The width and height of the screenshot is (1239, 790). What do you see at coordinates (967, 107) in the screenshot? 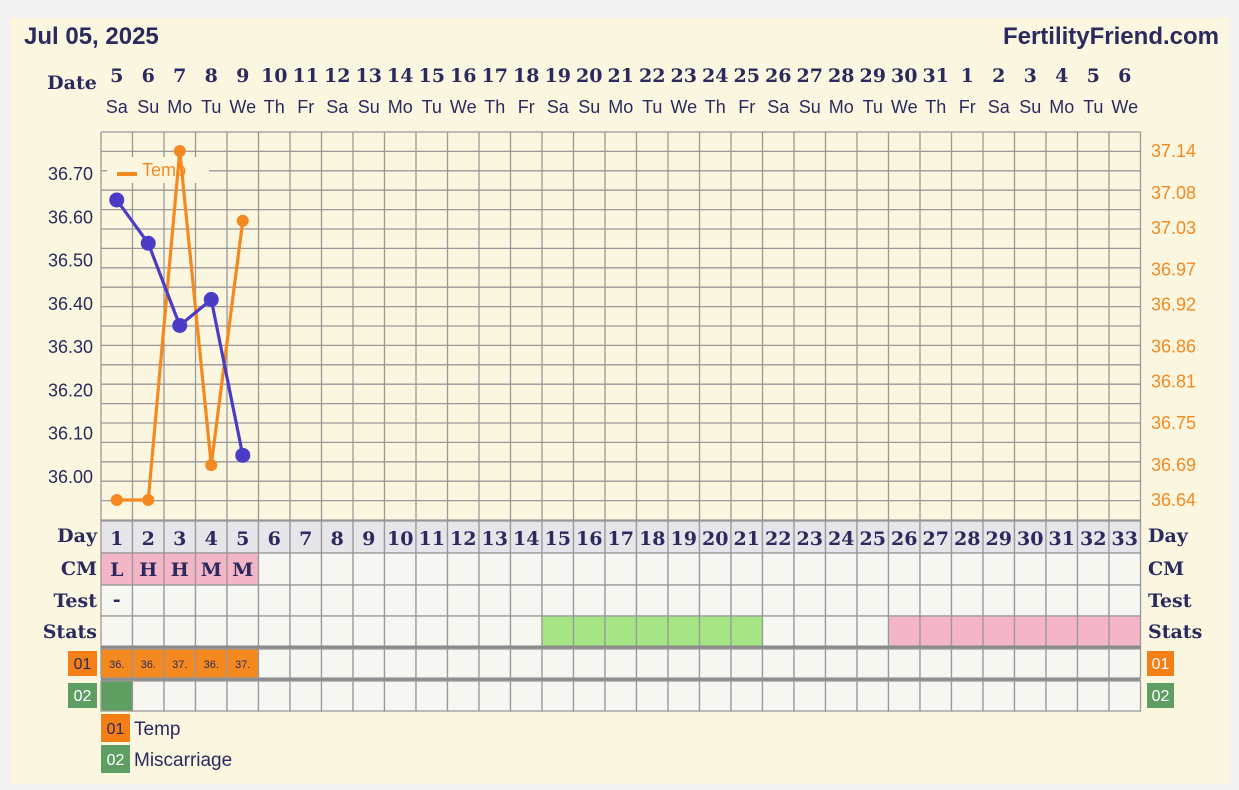
I see `day-of-week: Fr` at bounding box center [967, 107].